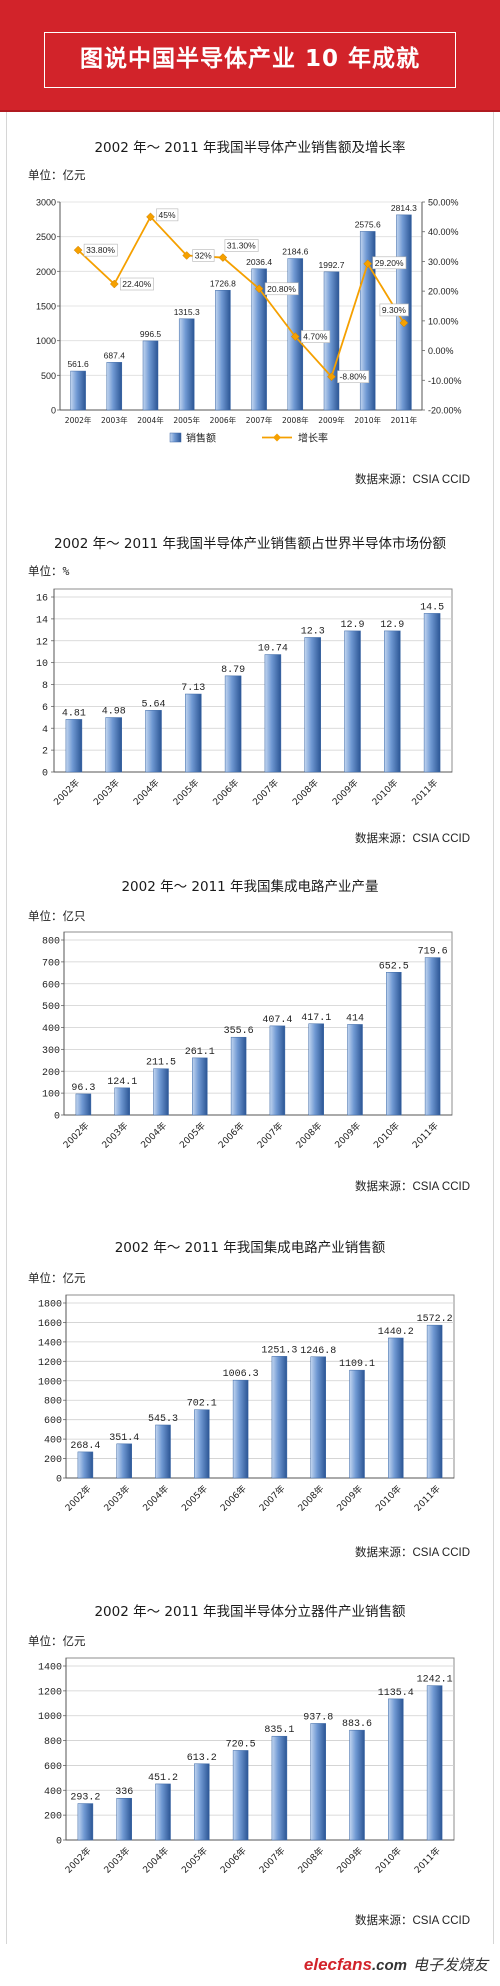 This screenshot has width=500, height=1986. Describe the element at coordinates (50, 1382) in the screenshot. I see `y-tick-label: 1000` at that location.